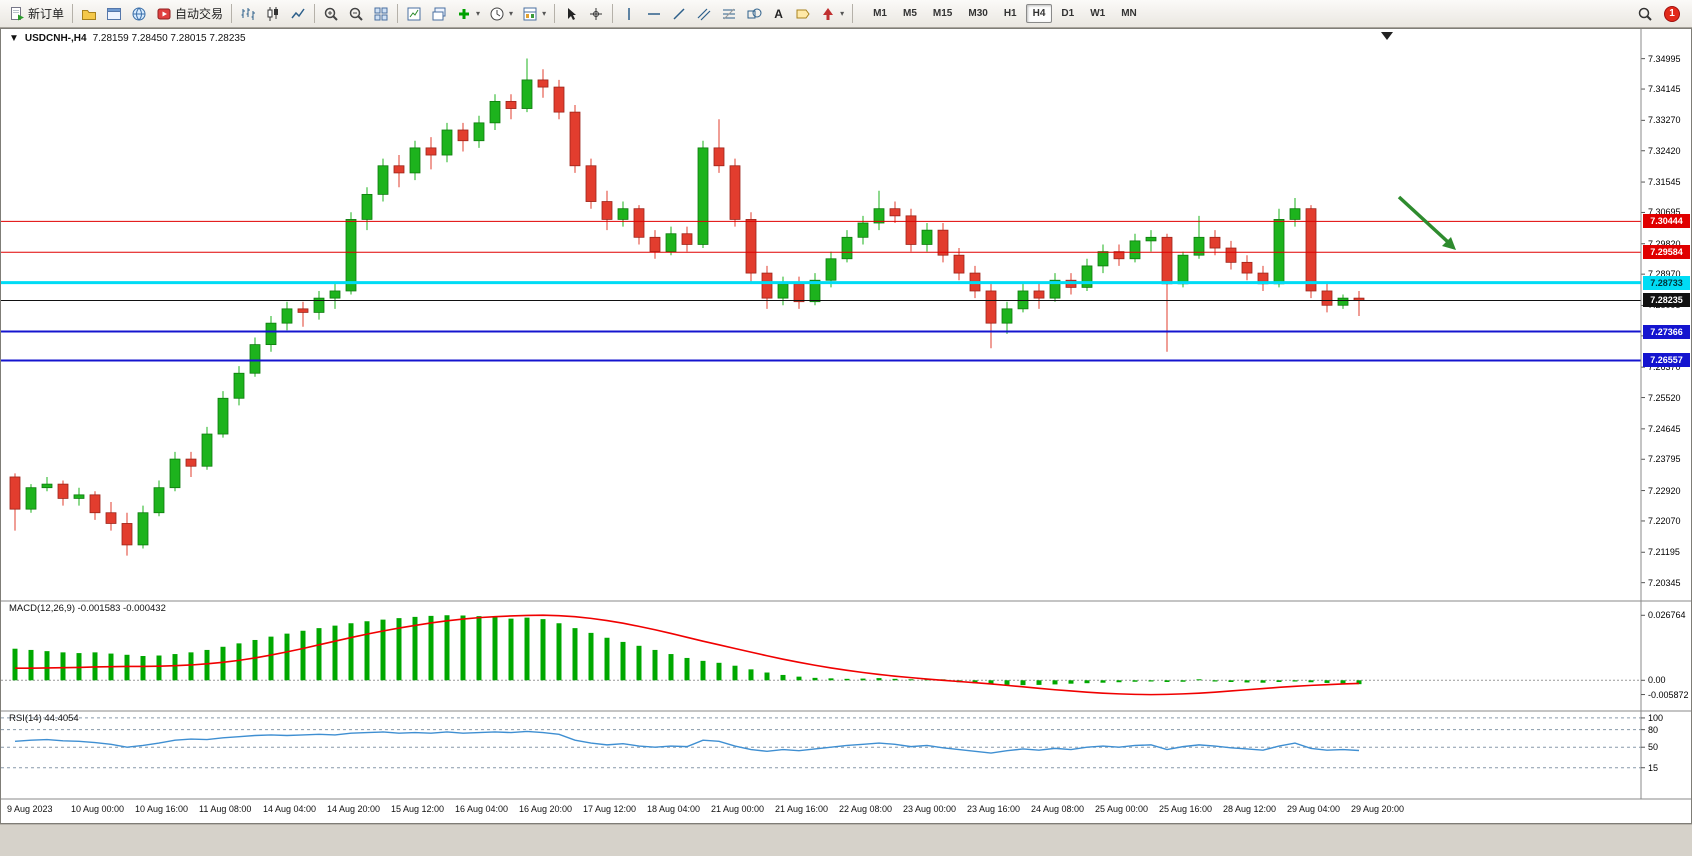  I want to click on crosshair-button, so click(596, 13).